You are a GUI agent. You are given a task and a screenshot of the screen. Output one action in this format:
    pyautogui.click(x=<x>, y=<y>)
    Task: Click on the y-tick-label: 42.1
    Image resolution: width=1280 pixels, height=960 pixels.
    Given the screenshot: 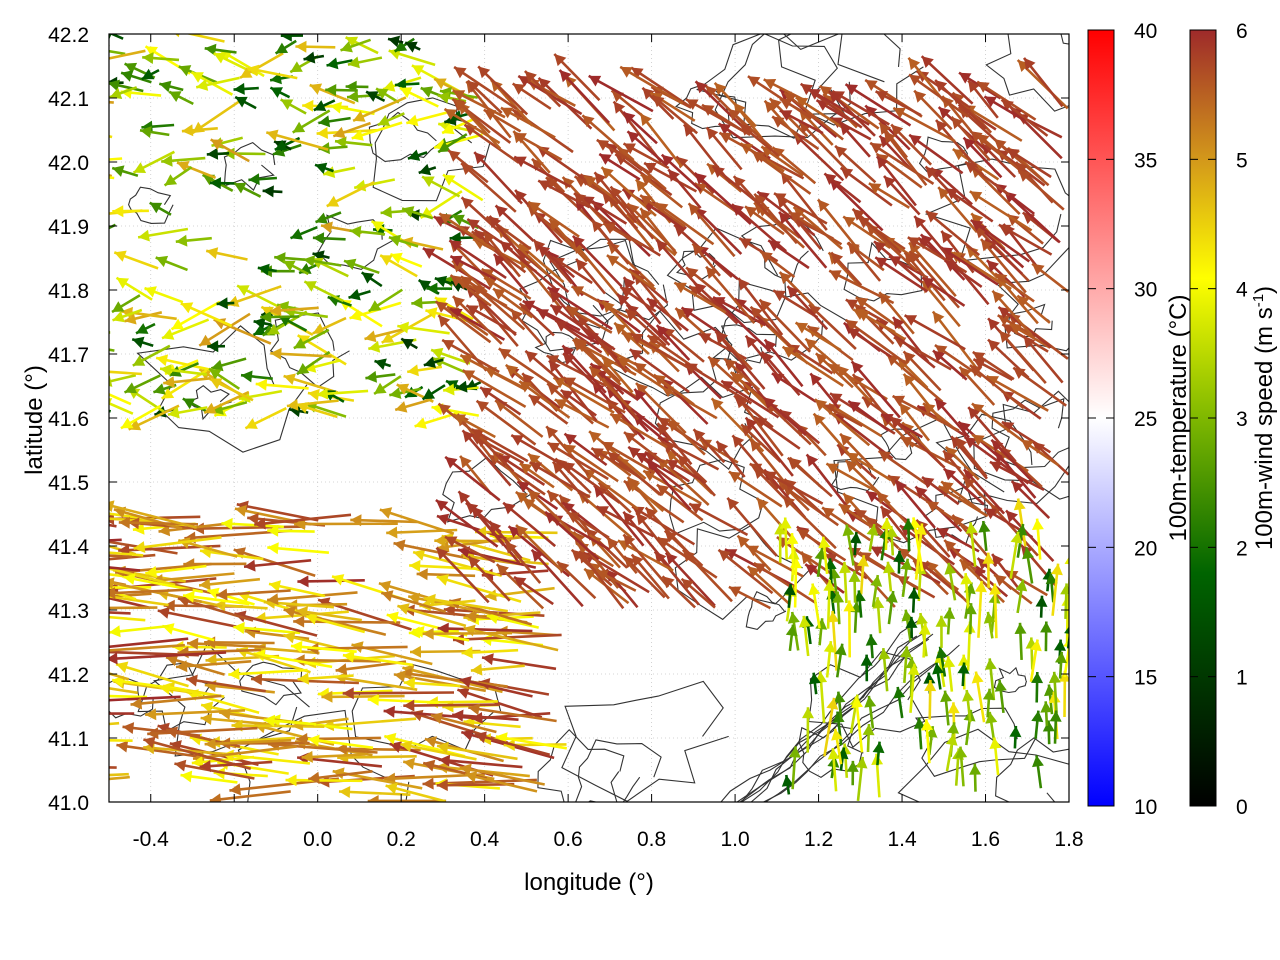 What is the action you would take?
    pyautogui.click(x=68, y=99)
    